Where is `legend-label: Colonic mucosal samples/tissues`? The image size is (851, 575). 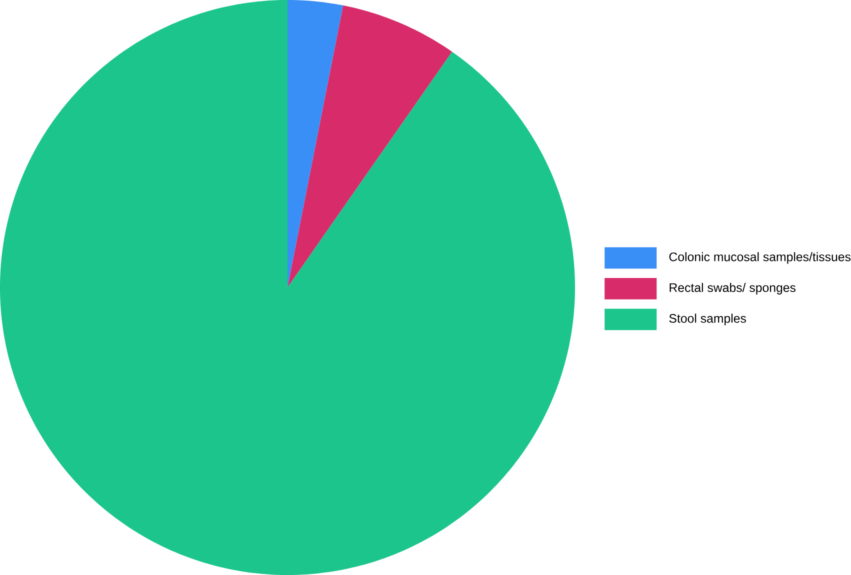 legend-label: Colonic mucosal samples/tissues is located at coordinates (760, 258).